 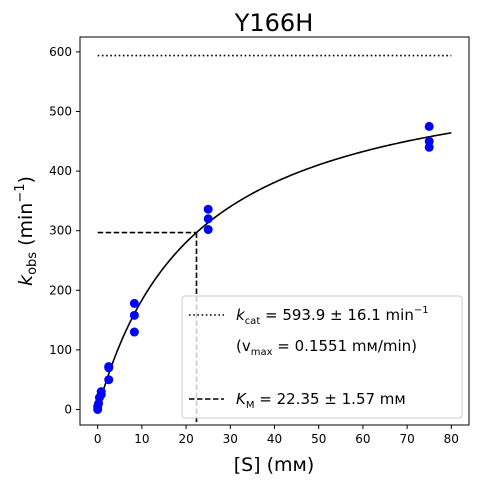 I want to click on x-tick-label: 40, so click(x=274, y=439).